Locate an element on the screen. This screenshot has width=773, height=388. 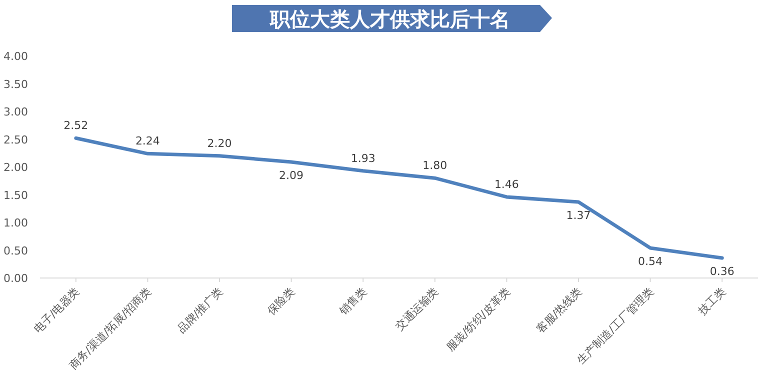
y-tick-label: 2.50 is located at coordinates (16, 139).